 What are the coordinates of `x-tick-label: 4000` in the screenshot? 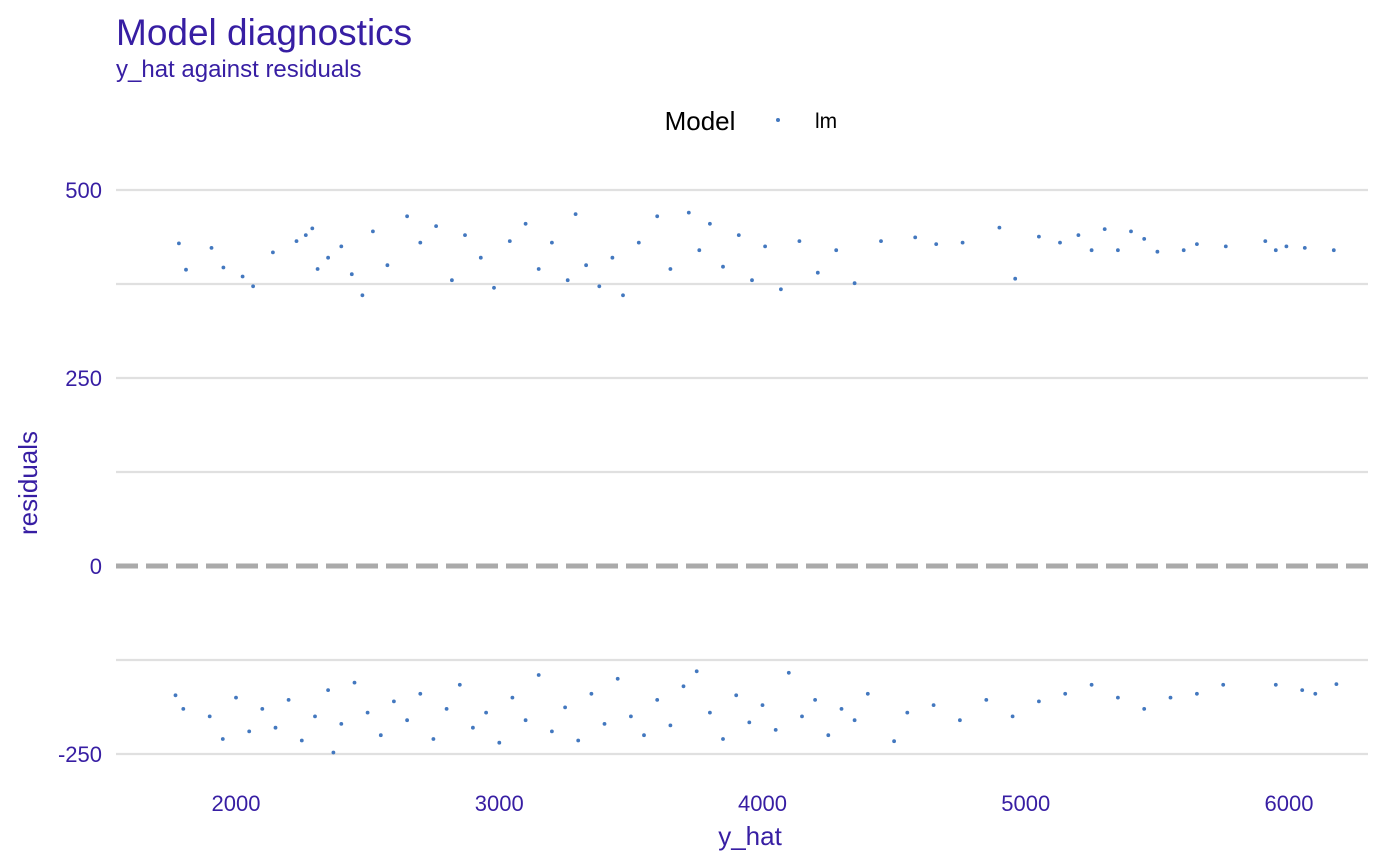 It's located at (762, 803).